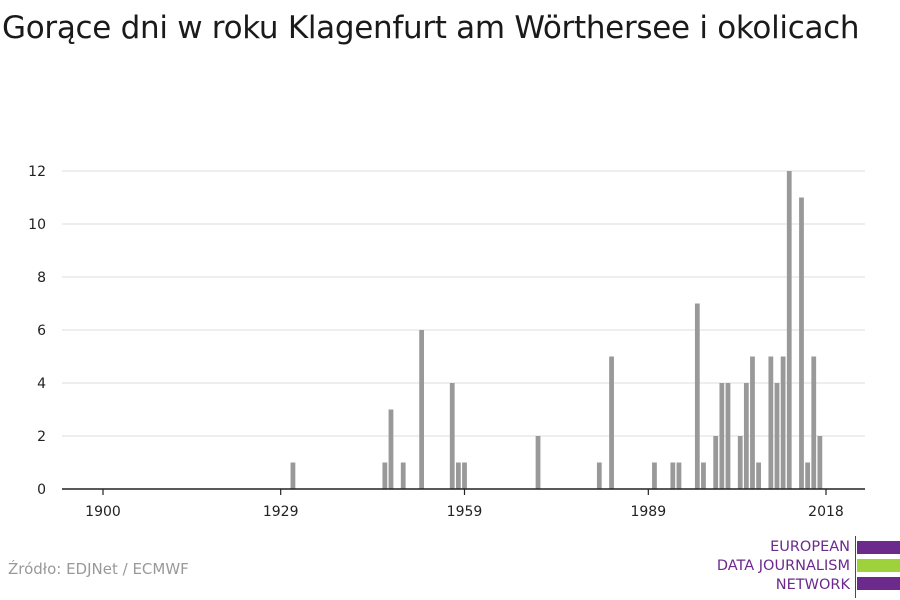  I want to click on x-tick-label: 1900, so click(103, 512).